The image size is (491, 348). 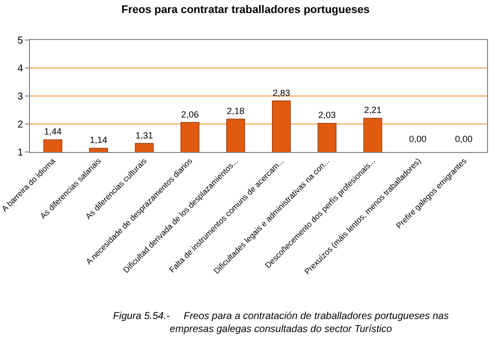 What do you see at coordinates (327, 115) in the screenshot?
I see `data-label: 2,03` at bounding box center [327, 115].